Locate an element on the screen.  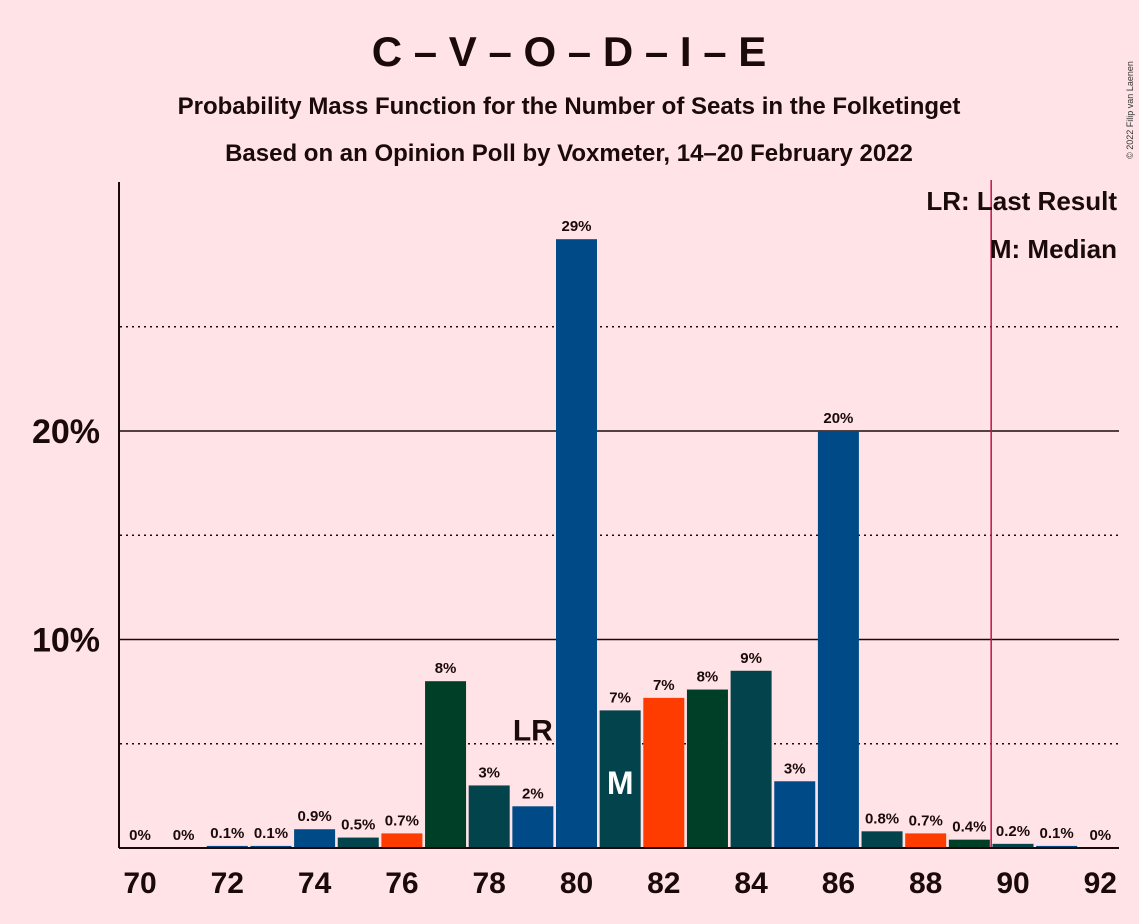
x-tick-label: 92 is located at coordinates (1100, 883).